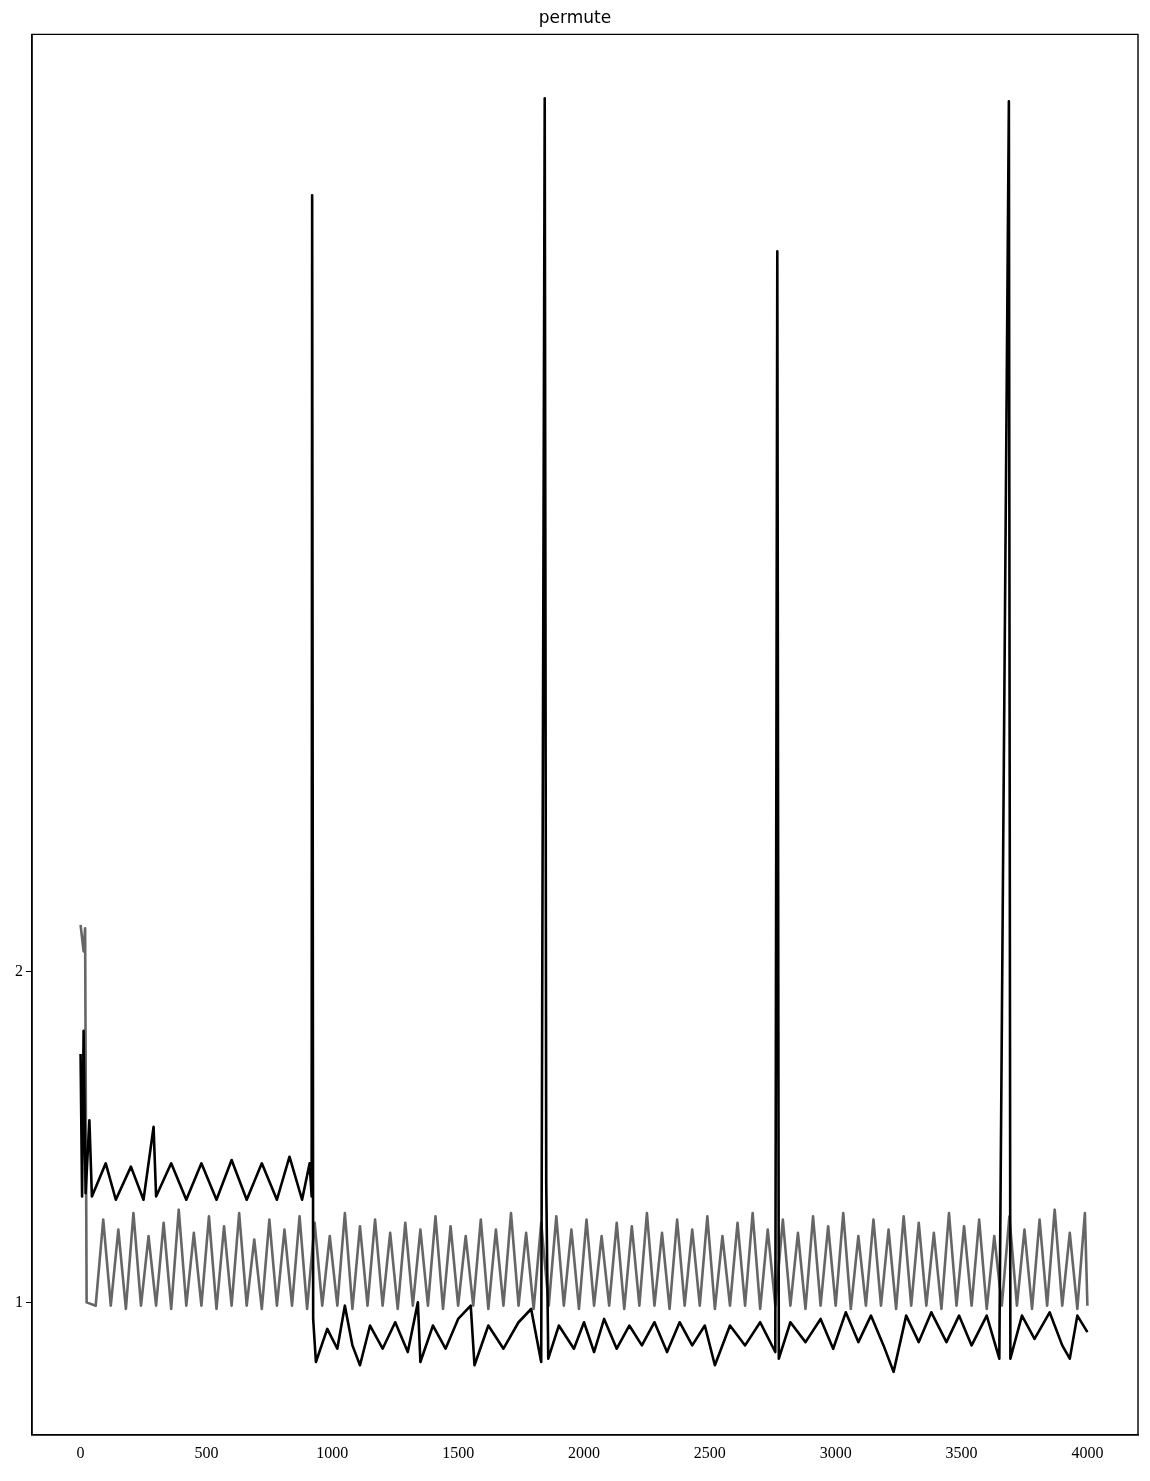 The image size is (1150, 1481). What do you see at coordinates (19, 970) in the screenshot?
I see `y-tick-label: 2` at bounding box center [19, 970].